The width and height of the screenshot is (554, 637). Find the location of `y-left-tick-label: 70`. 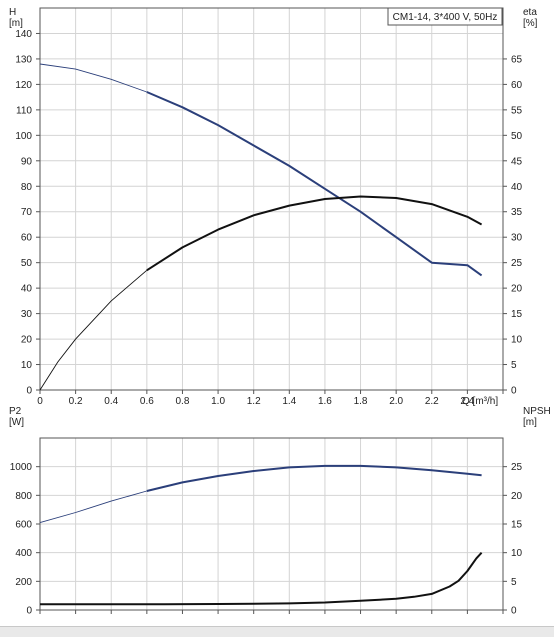

y-left-tick-label: 70 is located at coordinates (27, 212).